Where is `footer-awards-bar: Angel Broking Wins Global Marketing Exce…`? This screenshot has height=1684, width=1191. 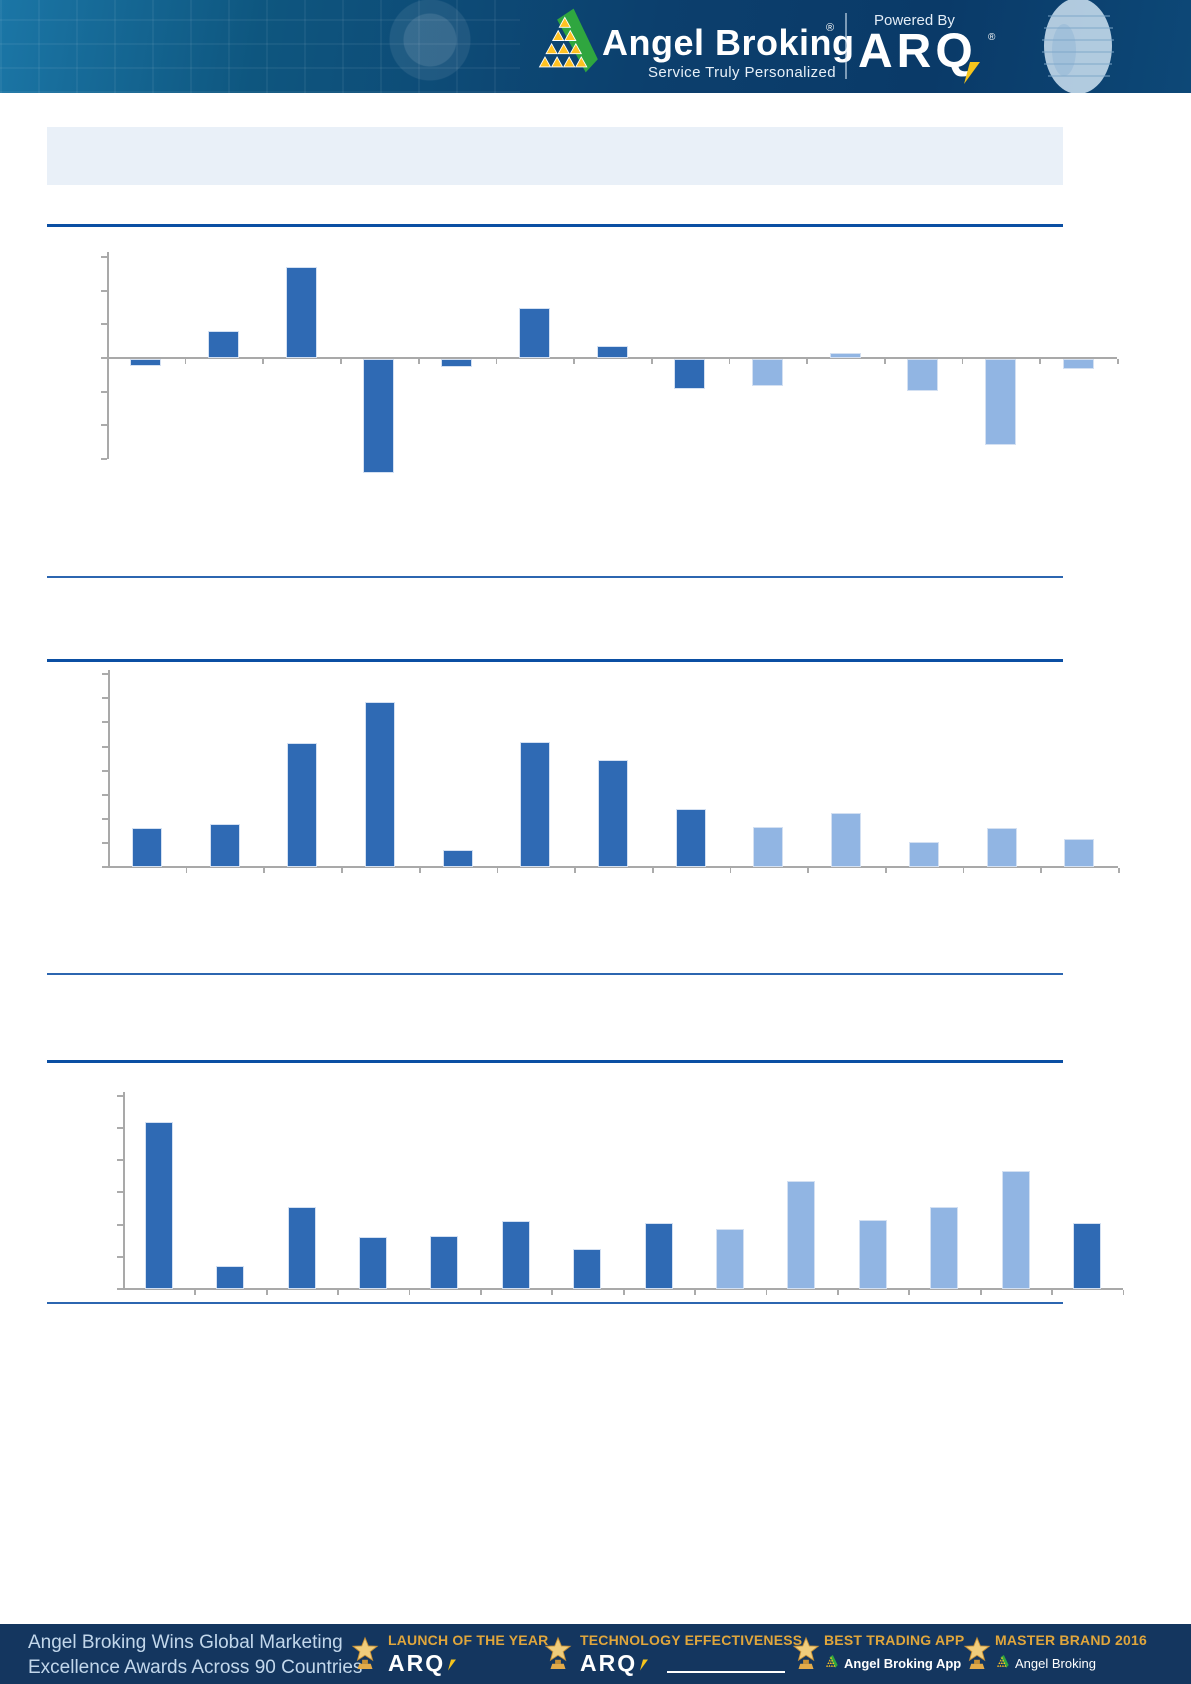 footer-awards-bar: Angel Broking Wins Global Marketing Exce… is located at coordinates (595, 1654).